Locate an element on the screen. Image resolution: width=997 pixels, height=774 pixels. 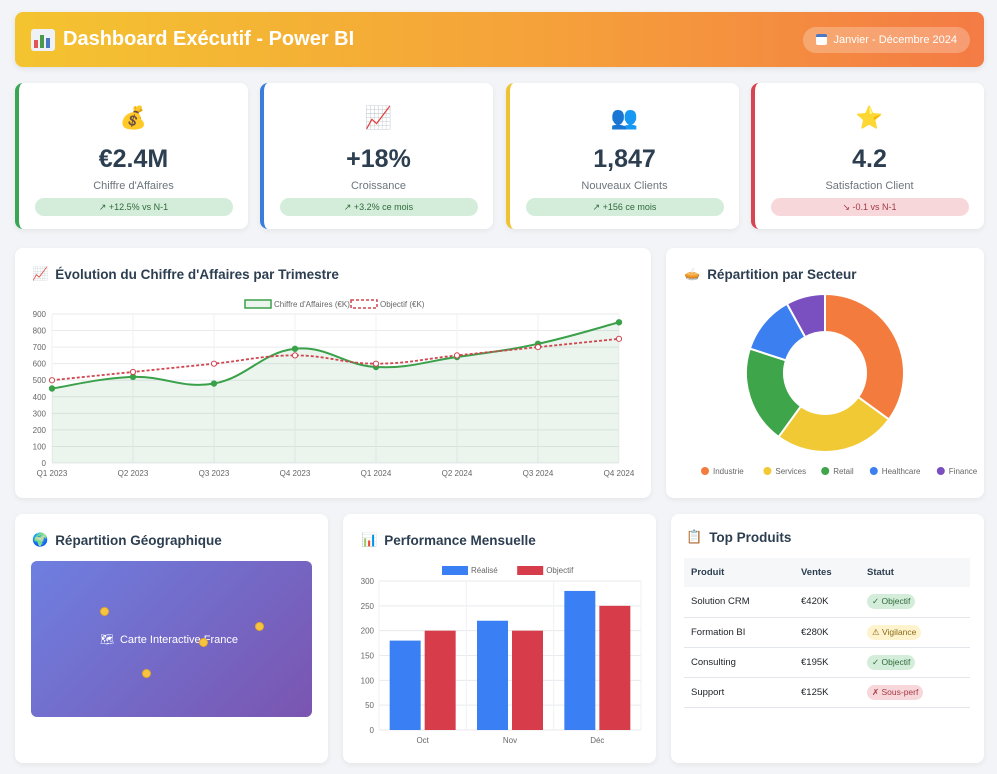
money-bag-icon: 💰 is located at coordinates (133, 117).